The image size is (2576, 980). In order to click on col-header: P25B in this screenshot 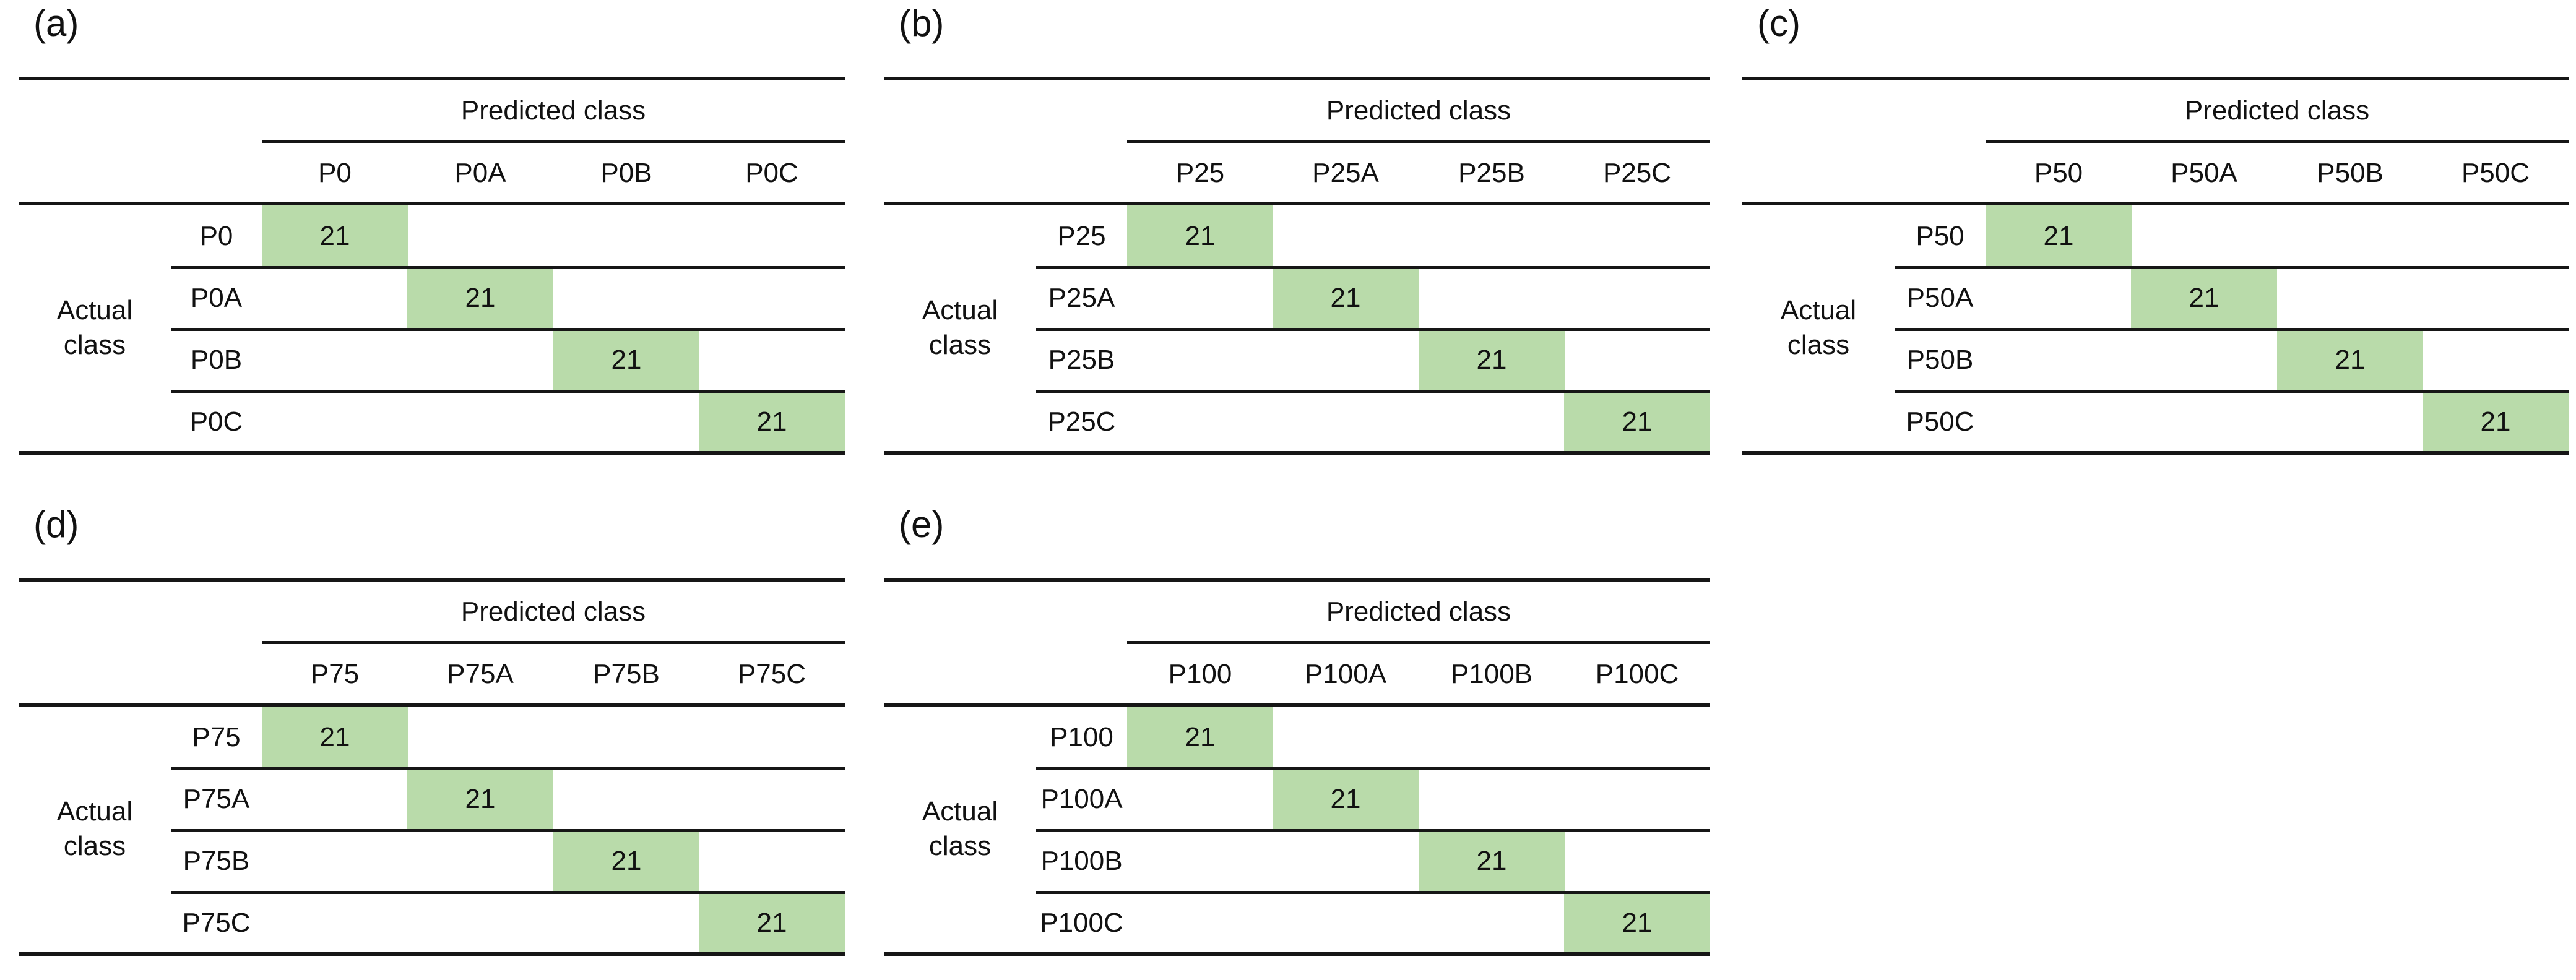, I will do `click(1491, 173)`.